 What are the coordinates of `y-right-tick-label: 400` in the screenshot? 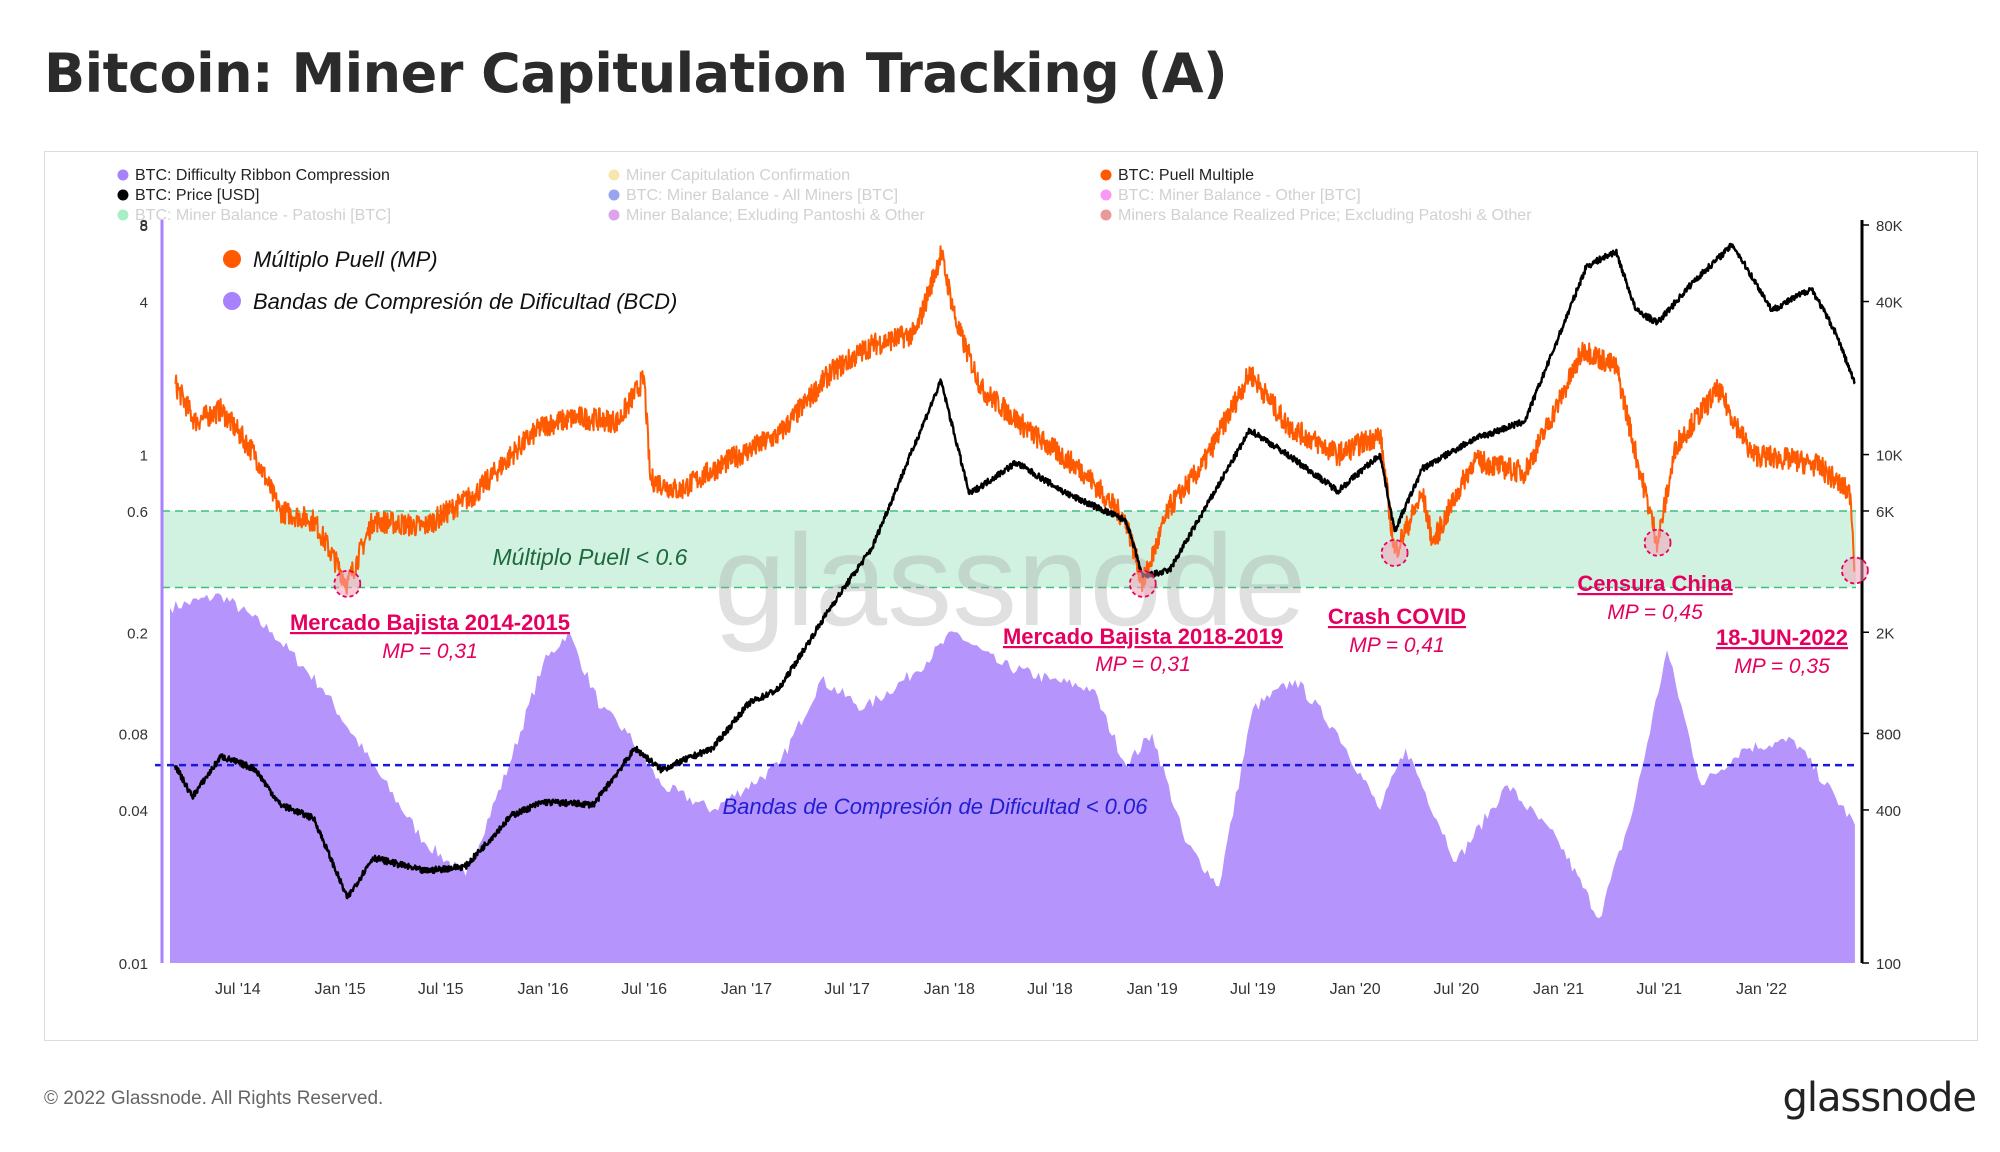 It's located at (1888, 811).